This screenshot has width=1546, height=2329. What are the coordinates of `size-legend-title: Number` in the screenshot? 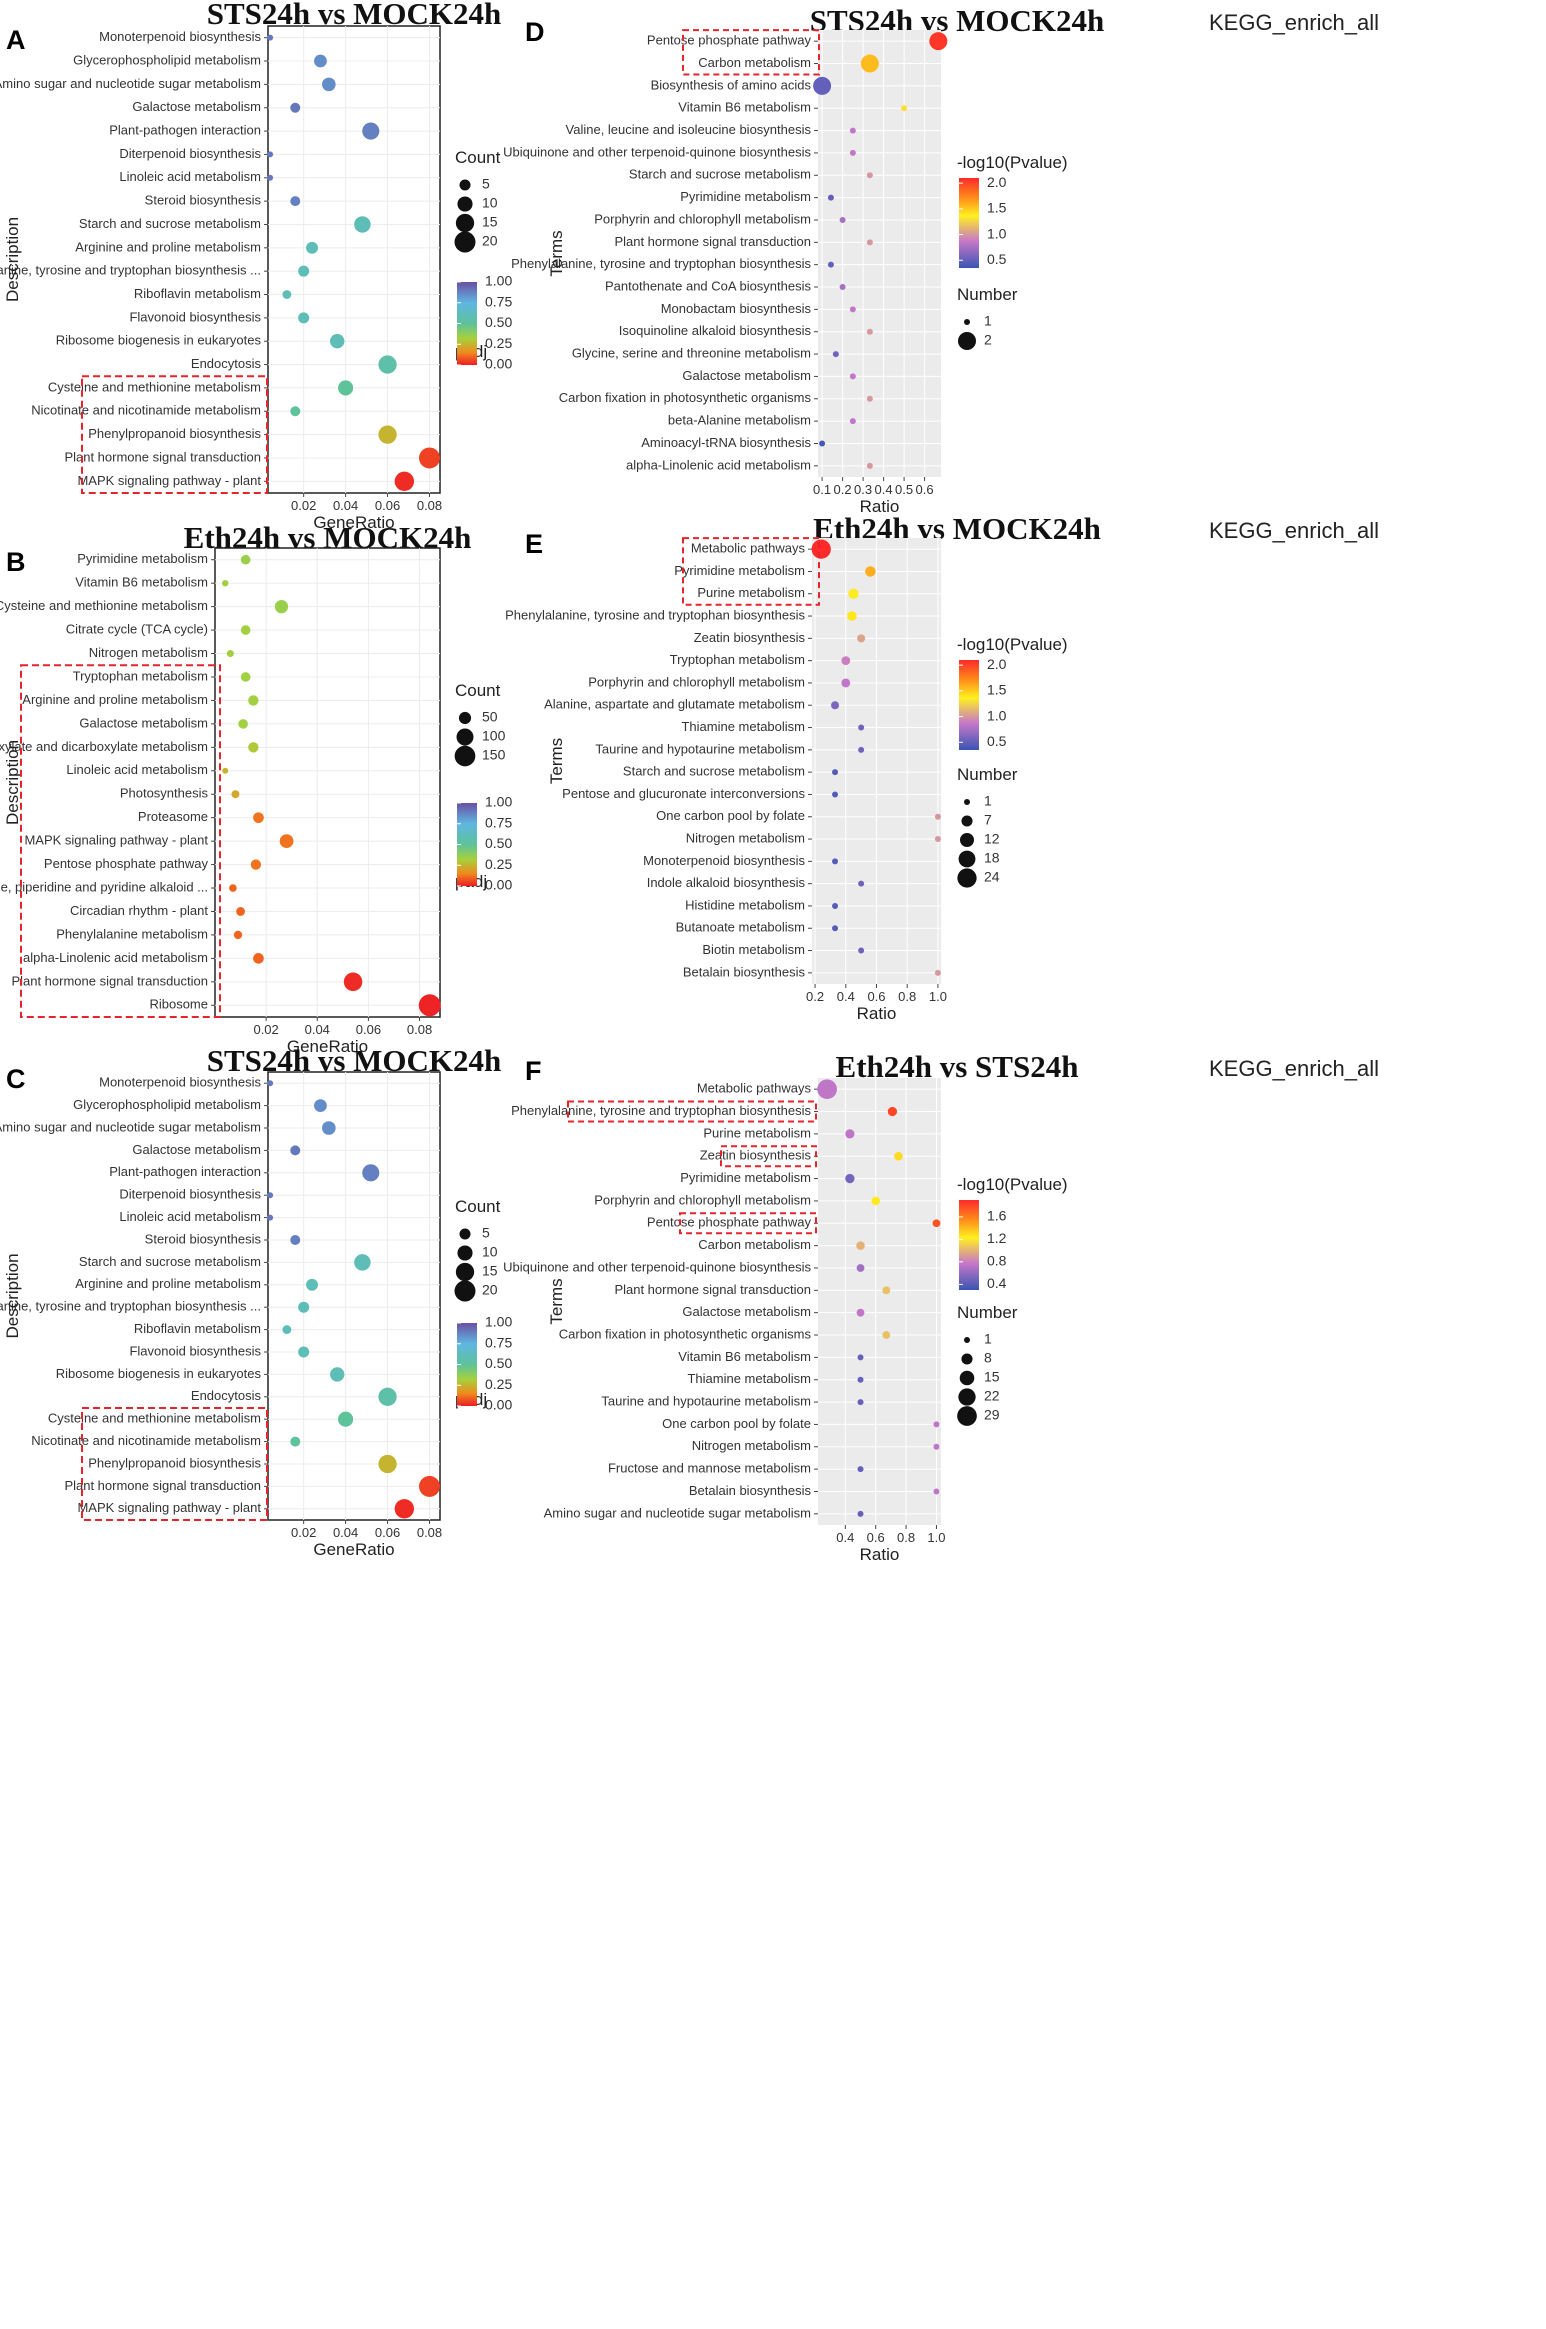 It's located at (987, 774).